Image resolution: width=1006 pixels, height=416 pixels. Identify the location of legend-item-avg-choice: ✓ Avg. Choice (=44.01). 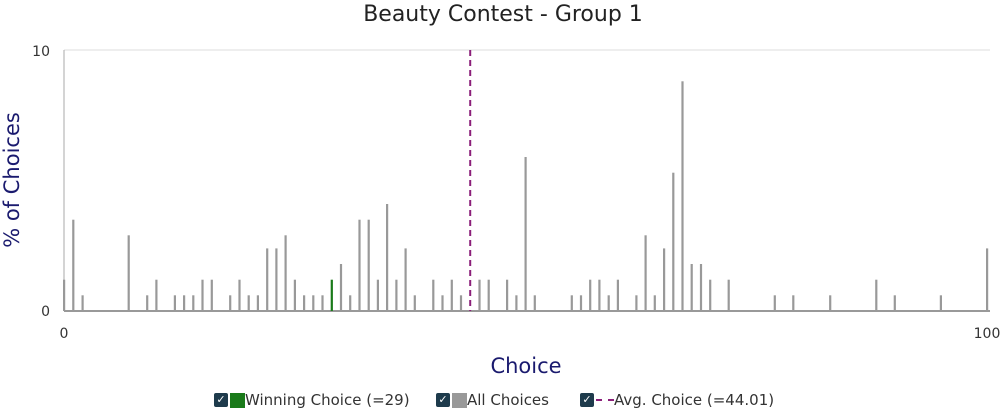
(677, 400).